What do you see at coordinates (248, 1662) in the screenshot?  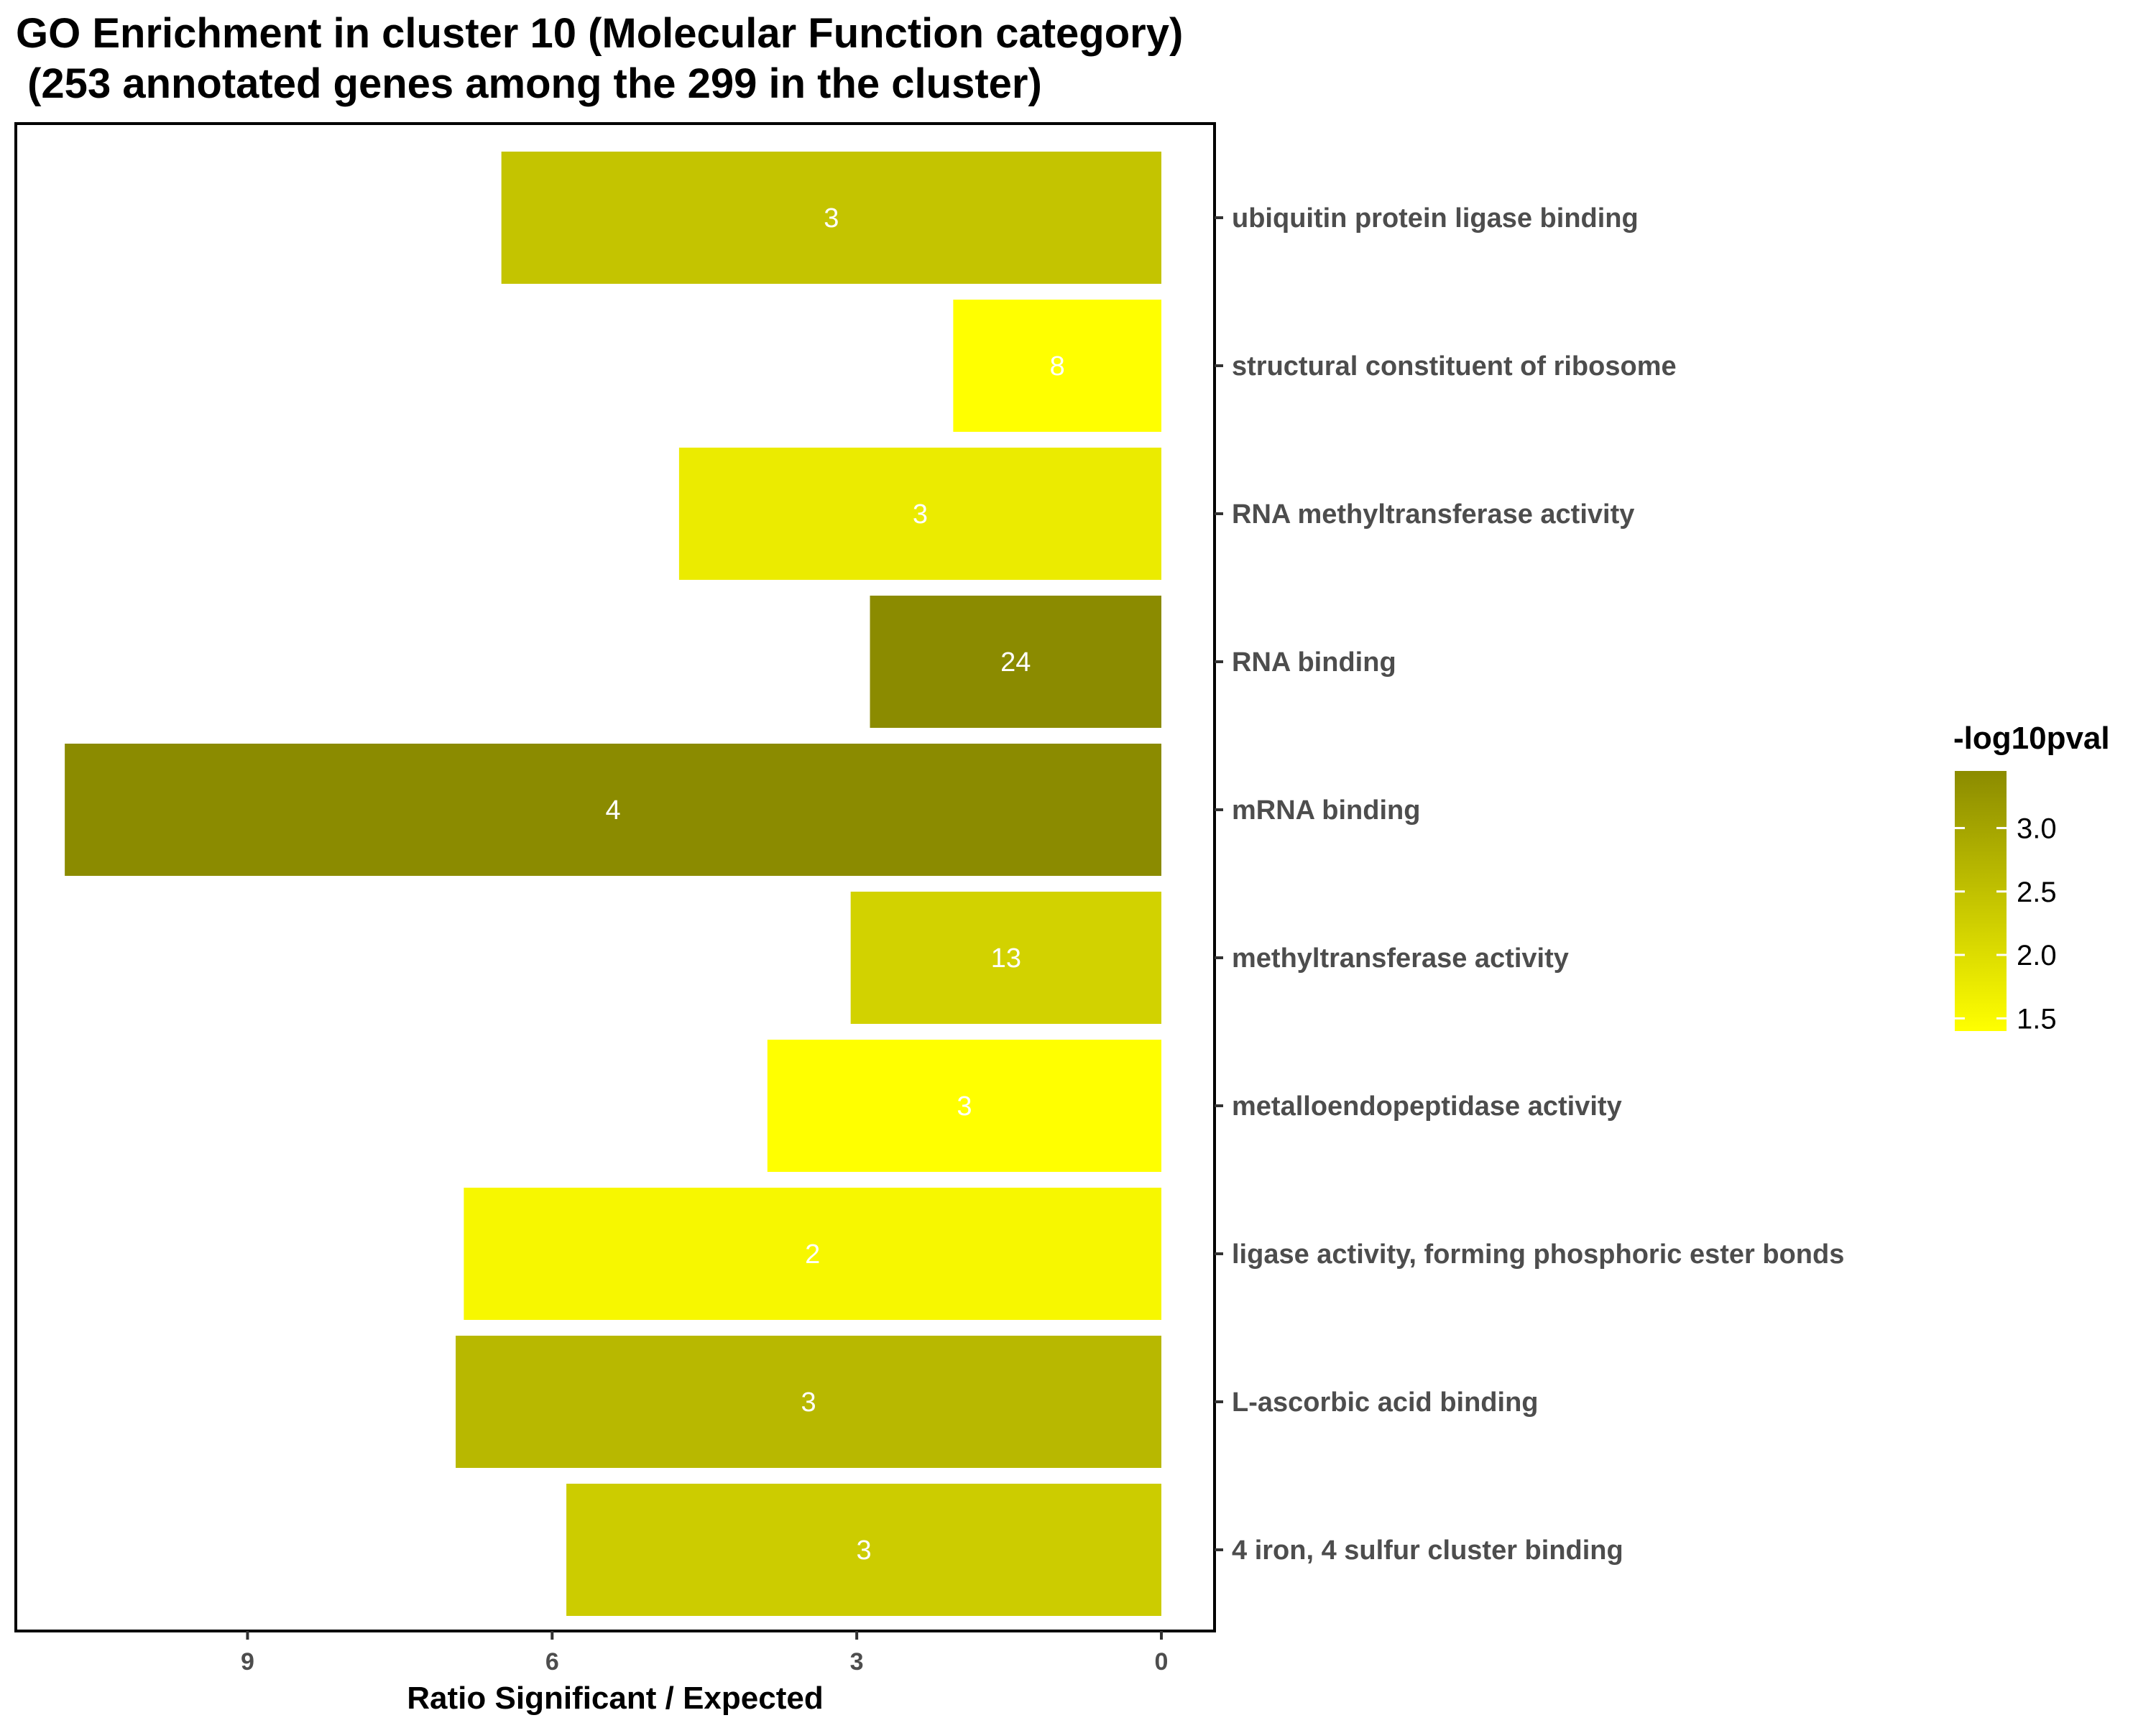 I see `x-tick-label-3: 9` at bounding box center [248, 1662].